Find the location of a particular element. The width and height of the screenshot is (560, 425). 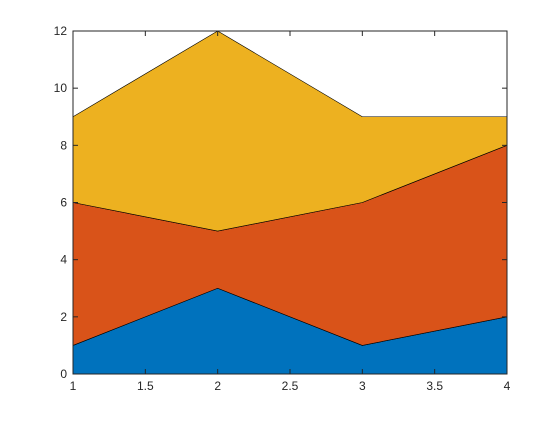

x-tick-label: 3 is located at coordinates (362, 386).